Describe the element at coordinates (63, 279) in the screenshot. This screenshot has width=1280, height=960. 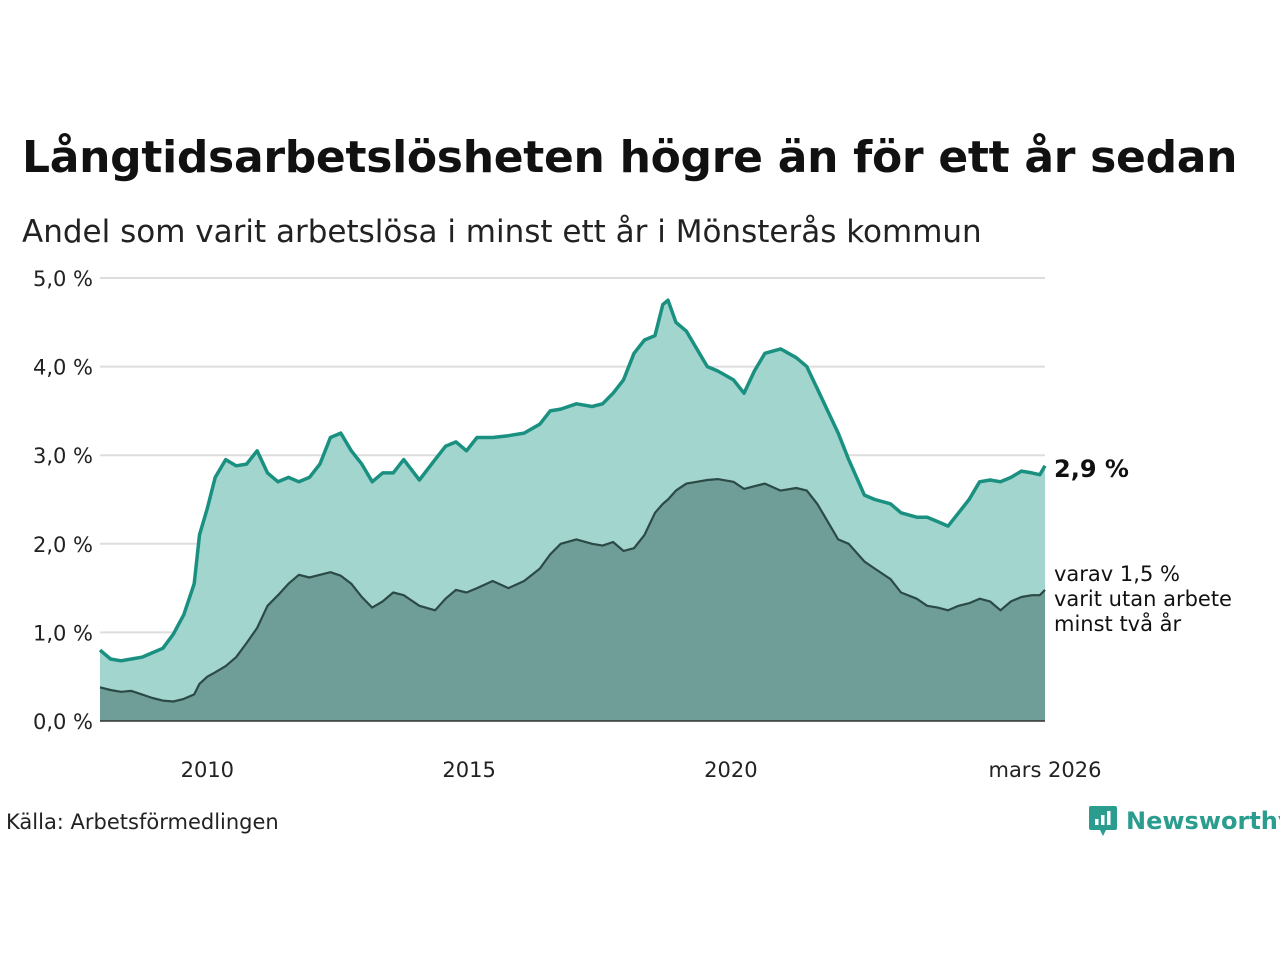
I see `y-tick-label: 5,0 %` at that location.